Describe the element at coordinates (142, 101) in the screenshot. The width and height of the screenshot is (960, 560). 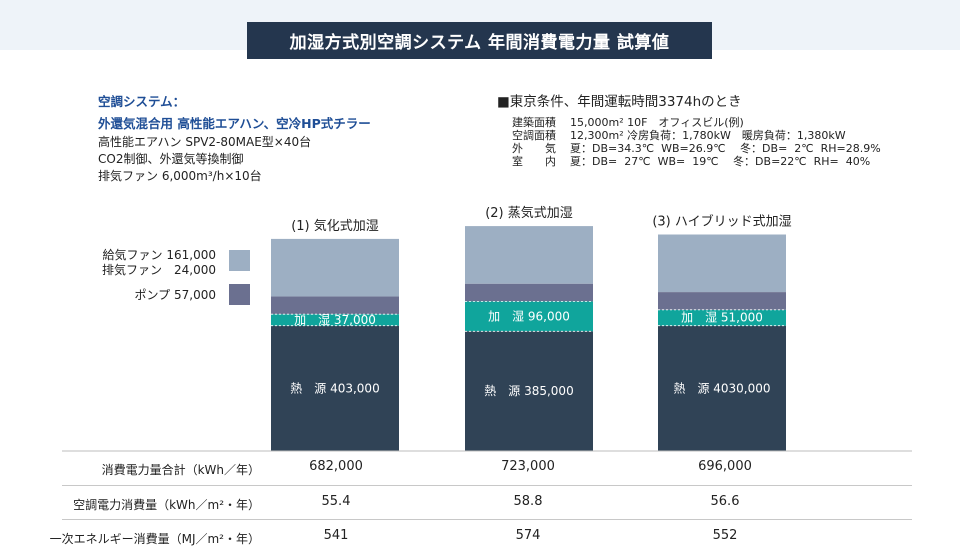
I see `system-heading: 空調システム：` at that location.